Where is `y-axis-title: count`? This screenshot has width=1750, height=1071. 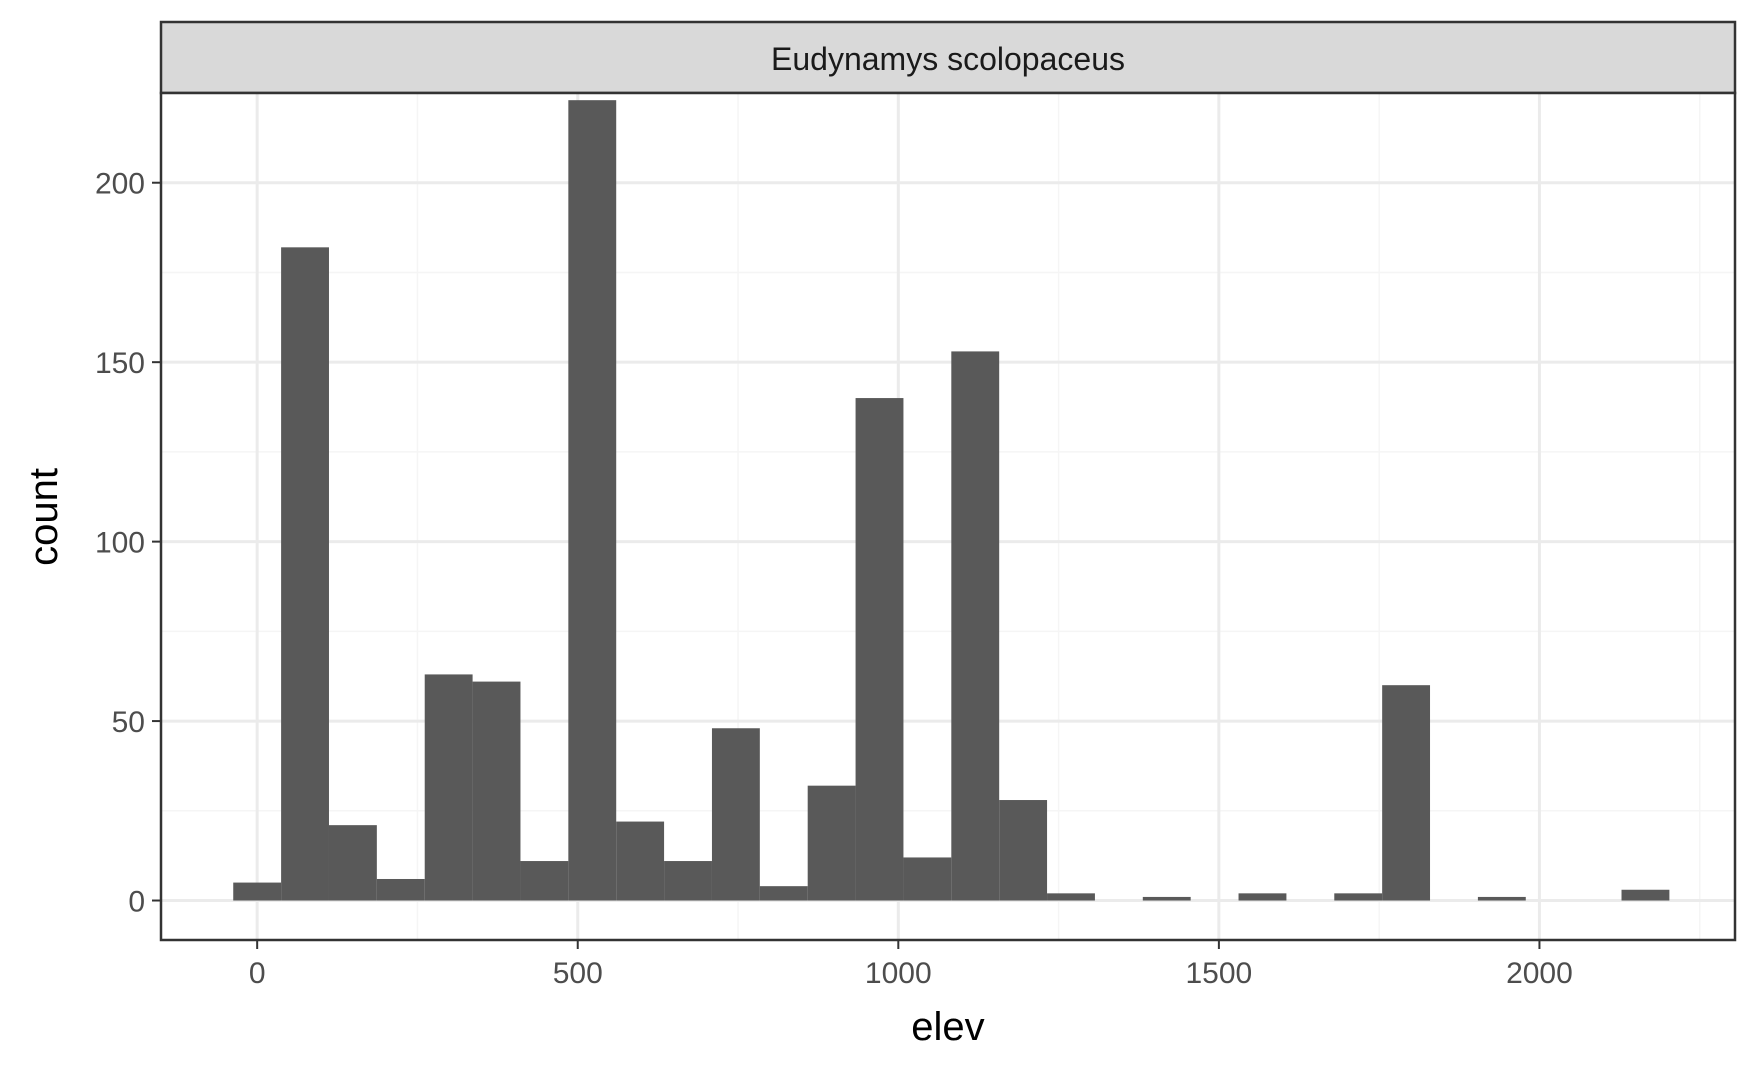
y-axis-title: count is located at coordinates (44, 517).